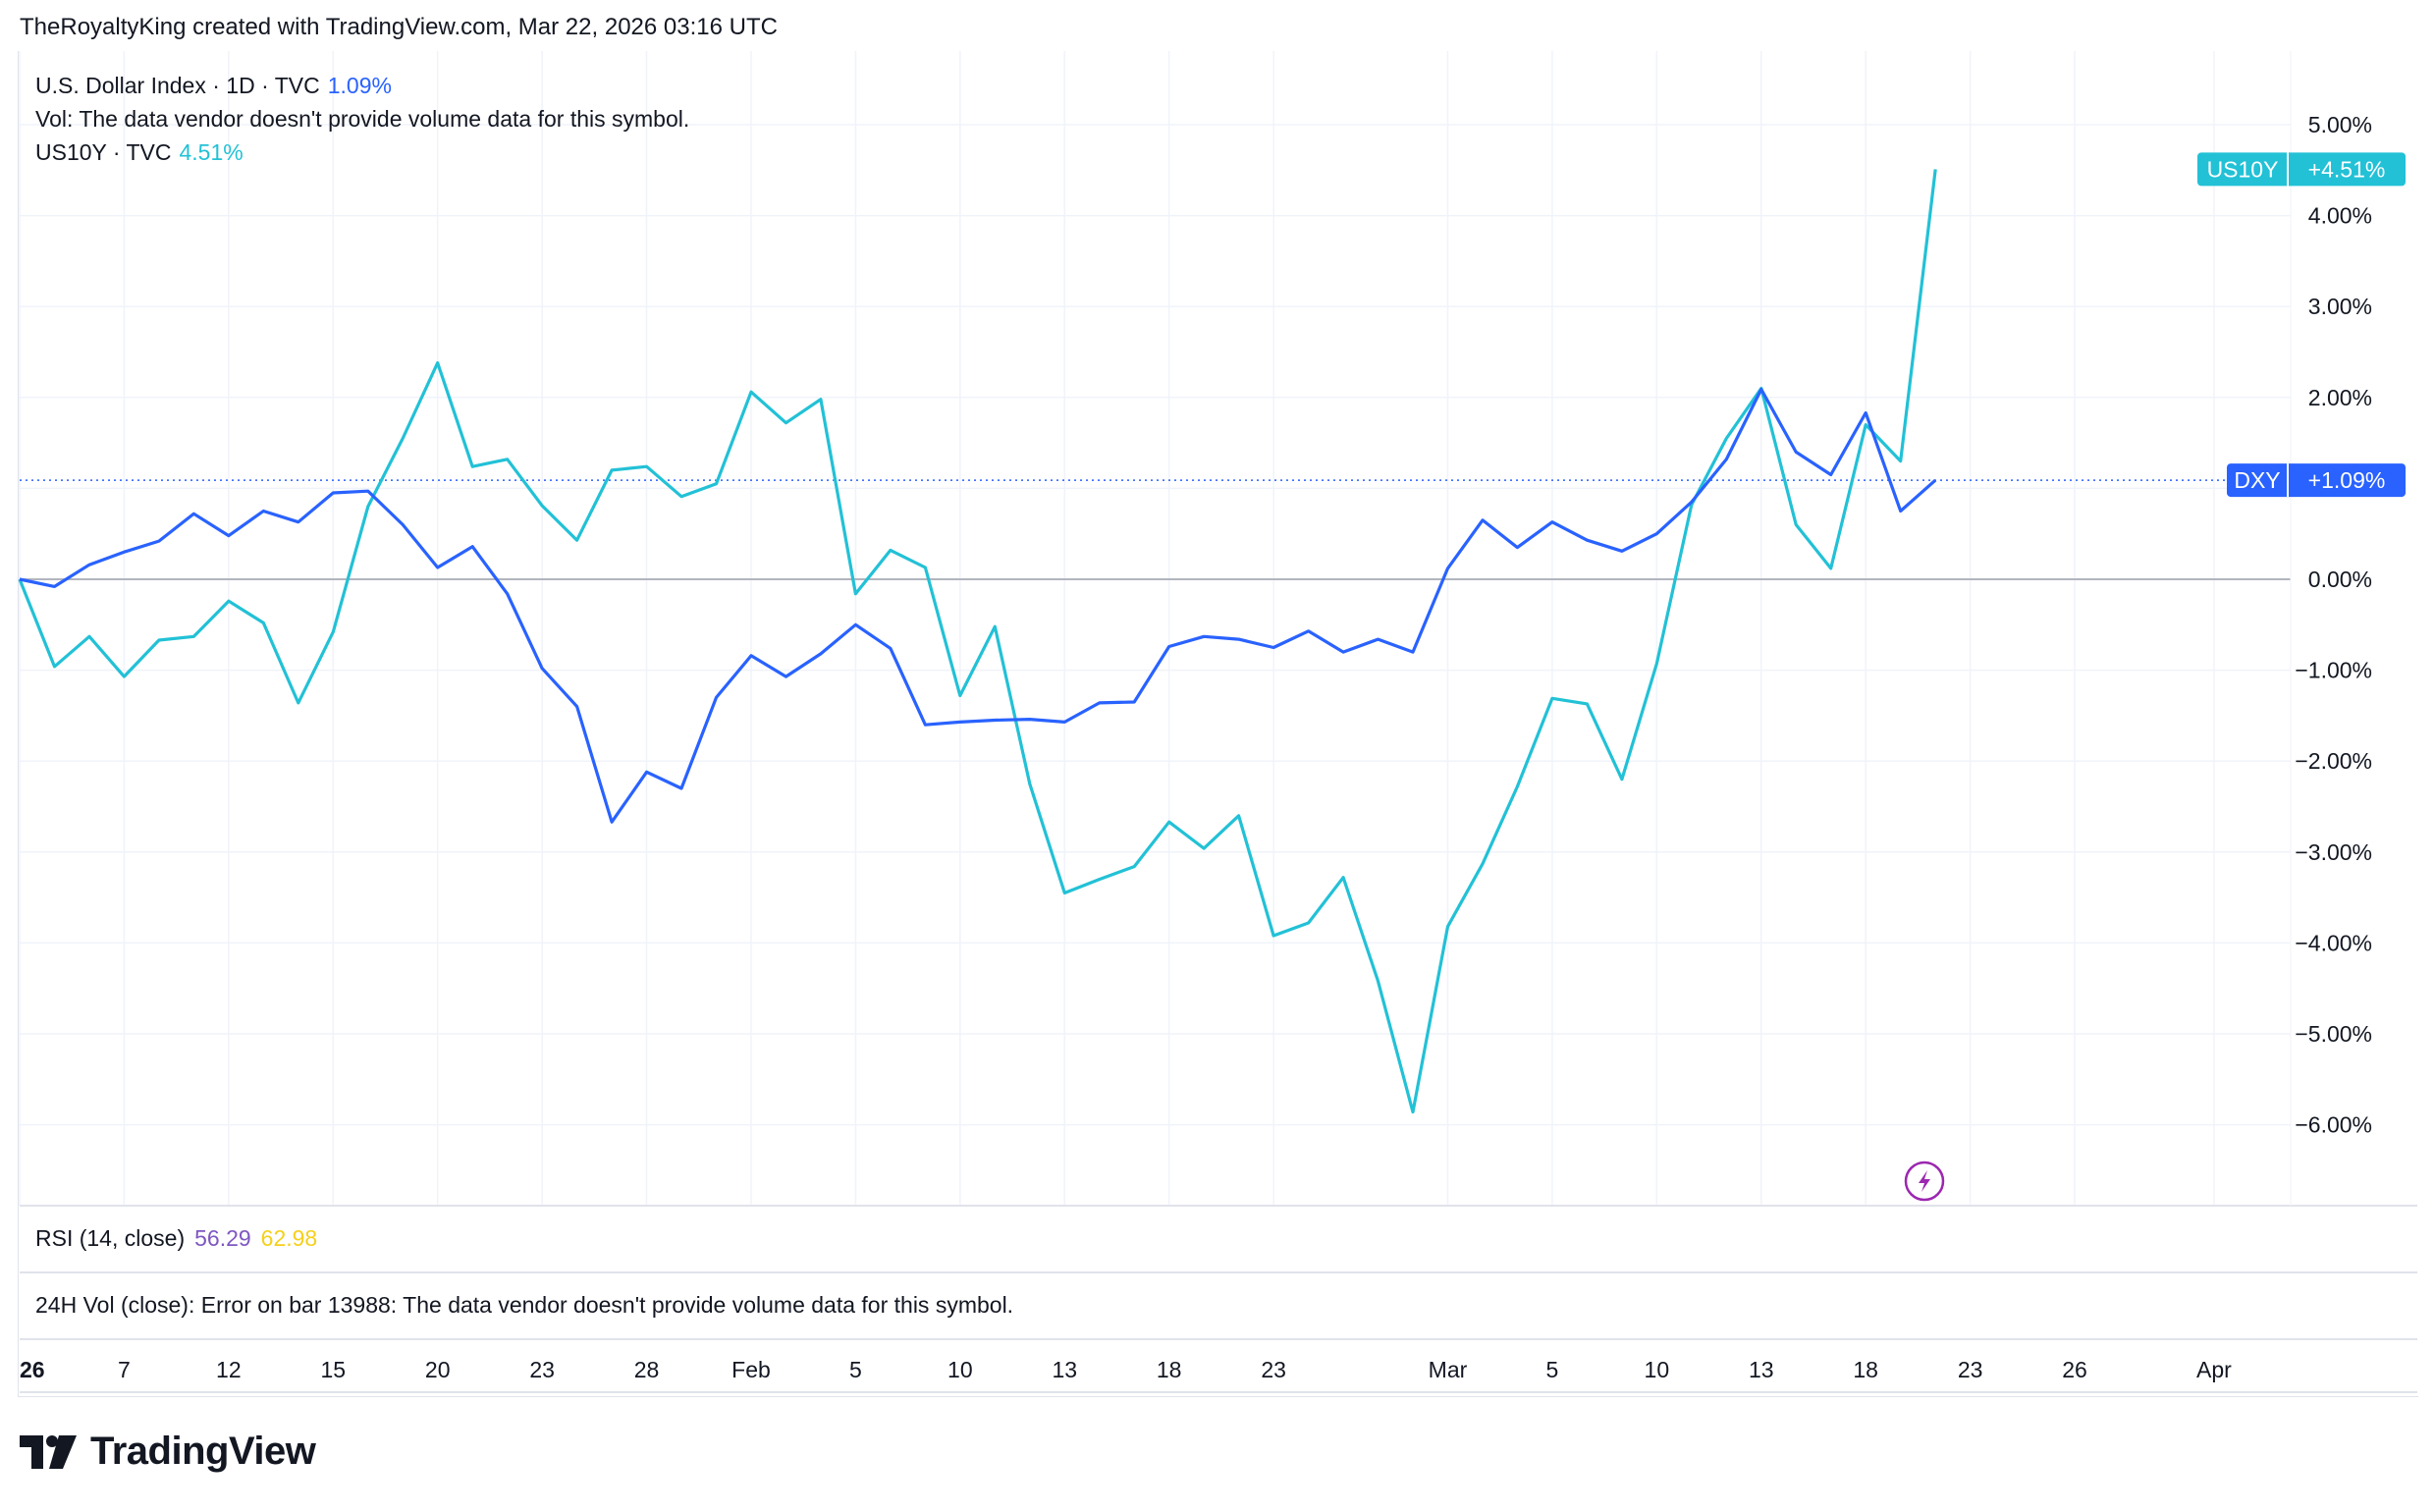 Image resolution: width=2435 pixels, height=1512 pixels. Describe the element at coordinates (647, 1370) in the screenshot. I see `x-tick-label: 28` at that location.